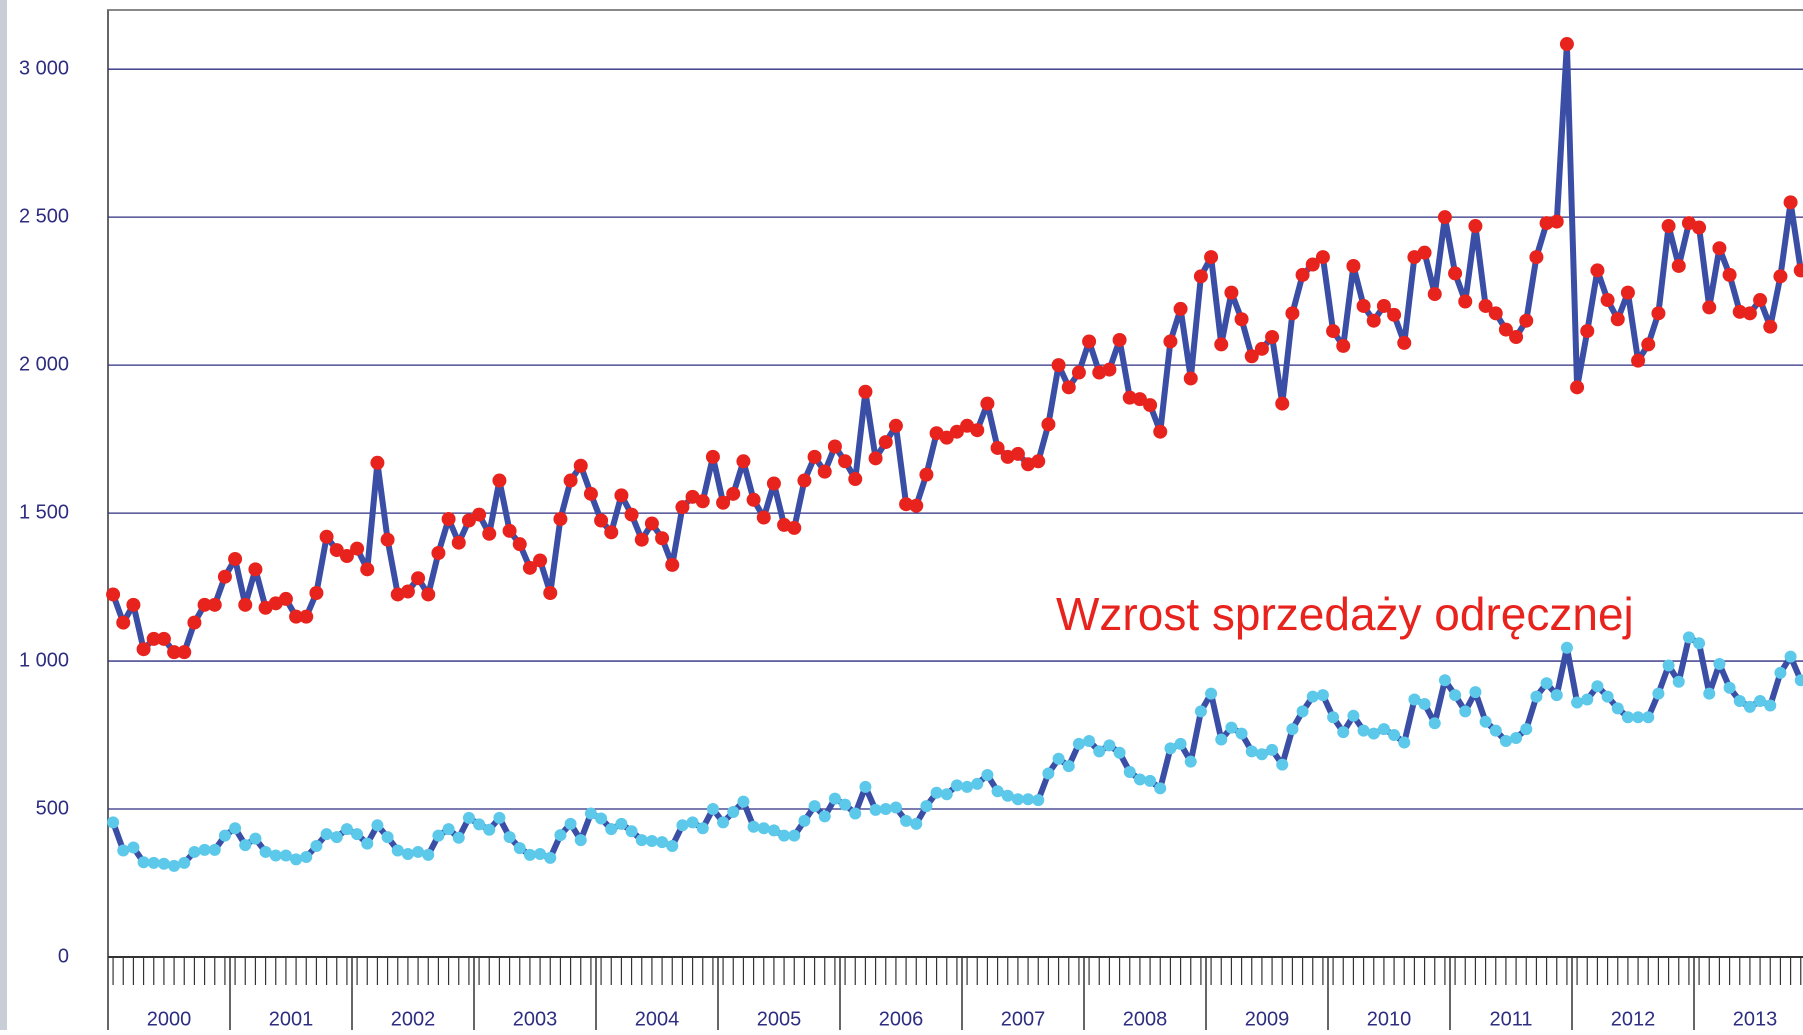 This screenshot has height=1035, width=1803. I want to click on year-label: 2010, so click(1389, 1019).